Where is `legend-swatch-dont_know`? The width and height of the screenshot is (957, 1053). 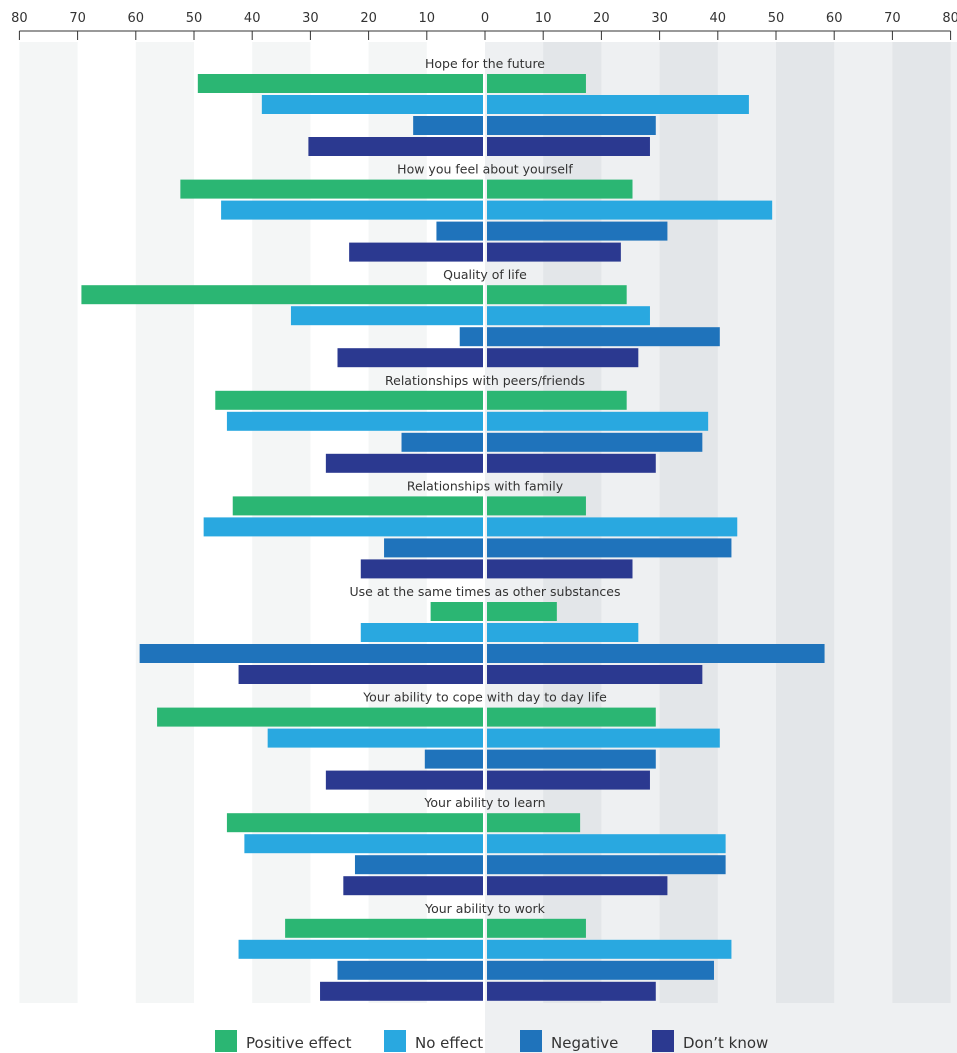 legend-swatch-dont_know is located at coordinates (663, 1041).